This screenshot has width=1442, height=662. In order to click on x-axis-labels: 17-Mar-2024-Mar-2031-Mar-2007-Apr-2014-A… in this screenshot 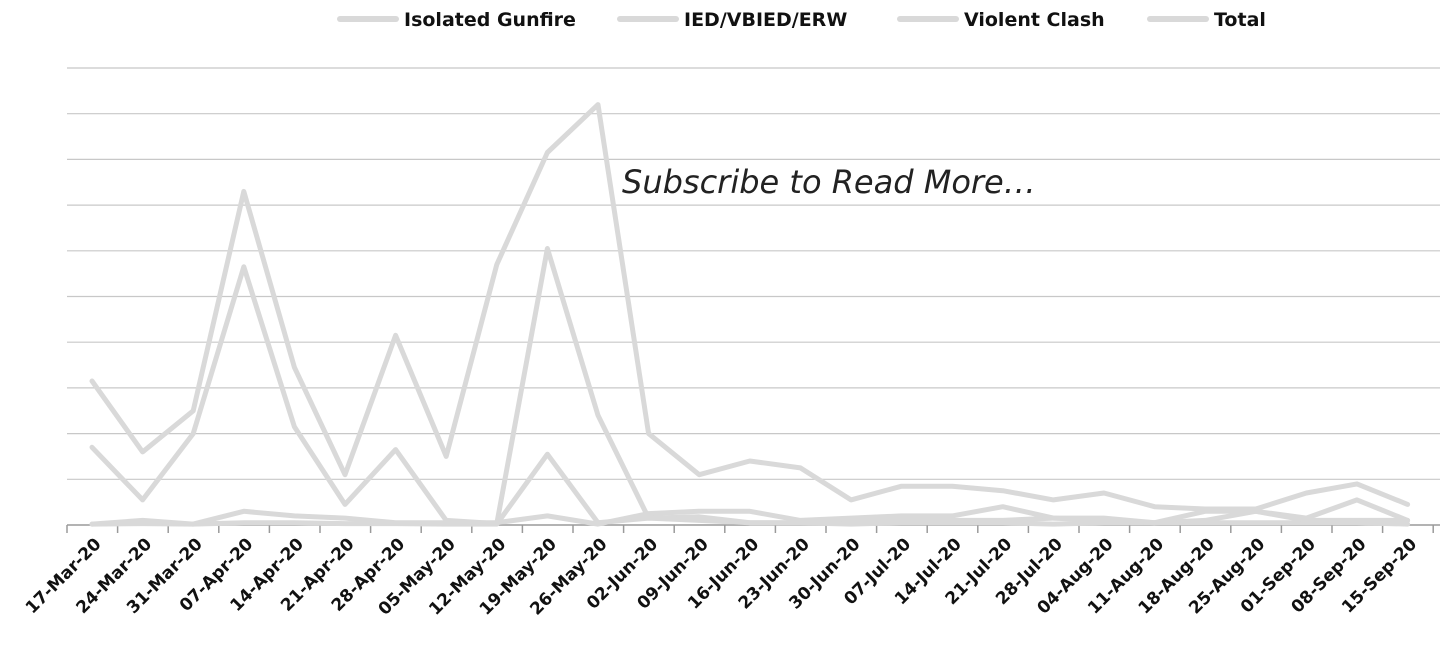, I will do `click(721, 576)`.